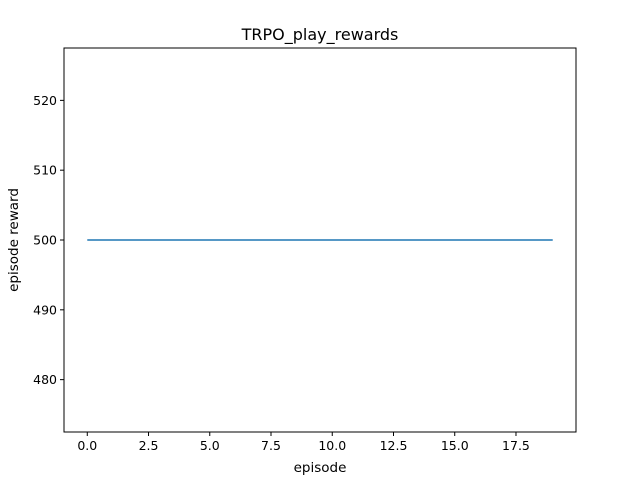 This screenshot has height=480, width=640. I want to click on x-tick-label: 7.5, so click(271, 445).